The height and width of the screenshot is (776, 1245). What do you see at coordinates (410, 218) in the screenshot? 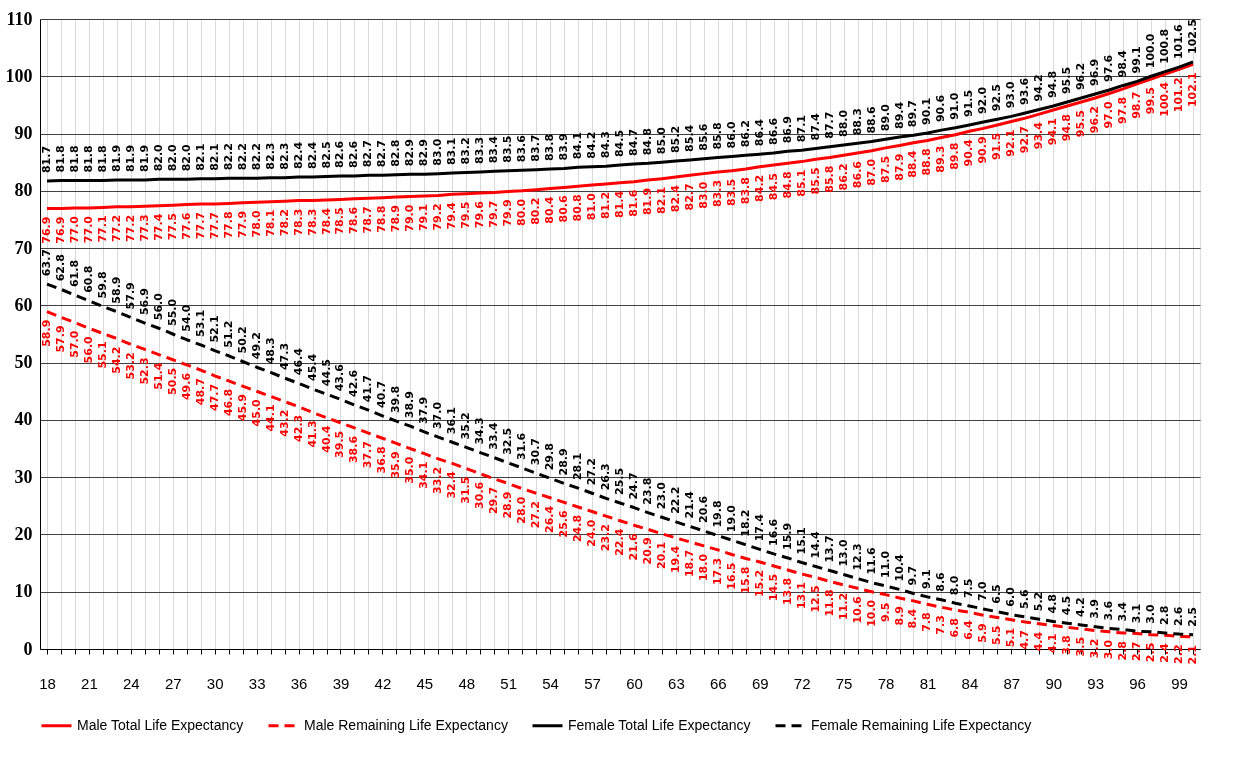
I see `data-label: 79.0` at bounding box center [410, 218].